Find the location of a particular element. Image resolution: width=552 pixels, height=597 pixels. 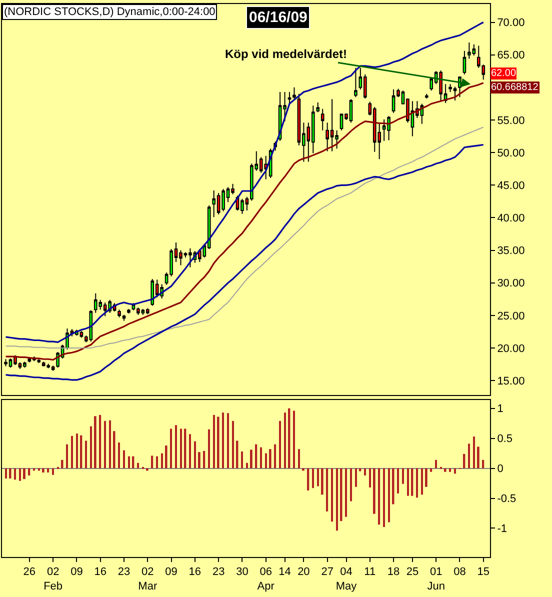

chart-subtitle: 06/16/09 is located at coordinates (278, 17).